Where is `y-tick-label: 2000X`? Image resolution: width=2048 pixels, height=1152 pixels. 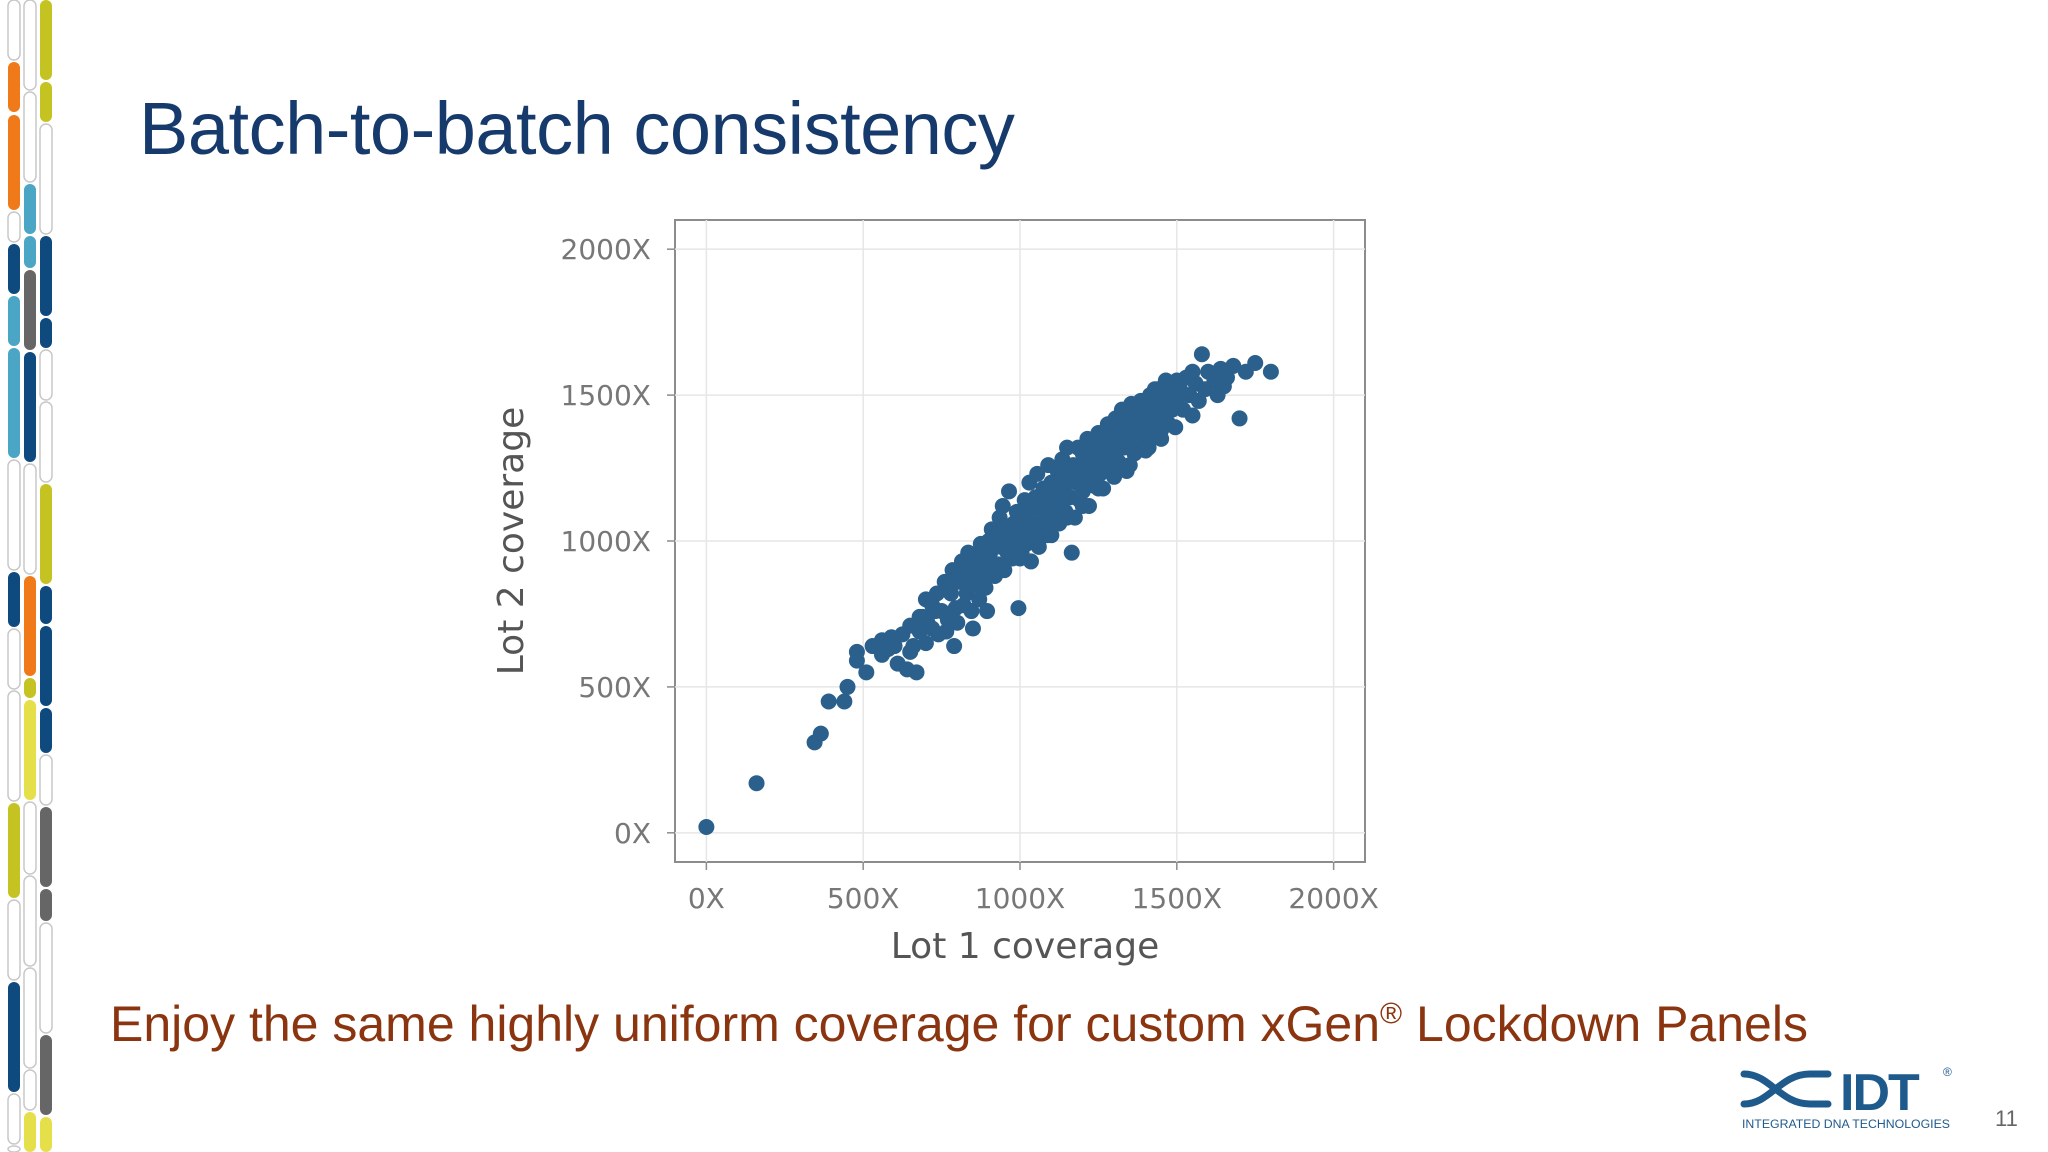 y-tick-label: 2000X is located at coordinates (606, 249).